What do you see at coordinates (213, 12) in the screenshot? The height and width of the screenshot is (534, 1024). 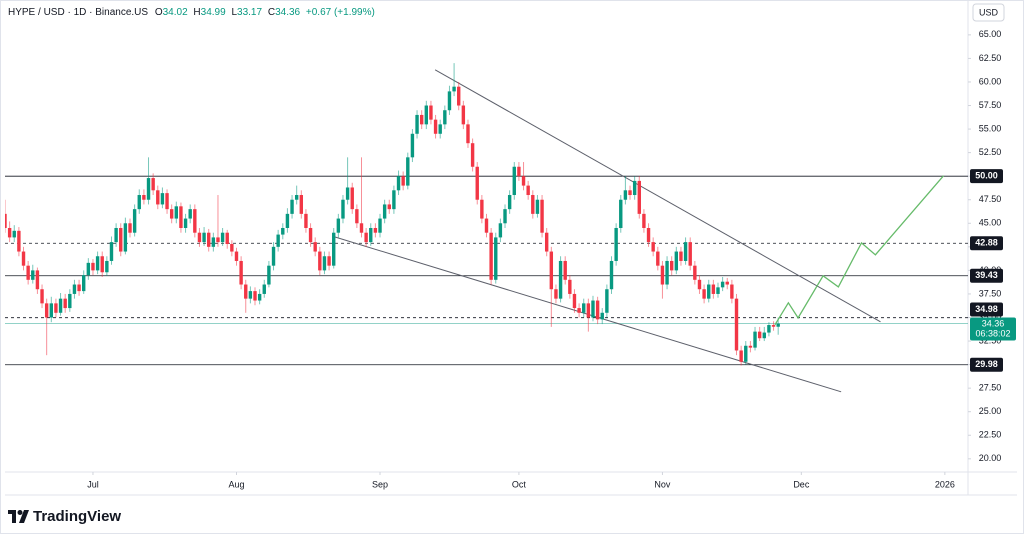 I see `ohlc-value: 34.99` at bounding box center [213, 12].